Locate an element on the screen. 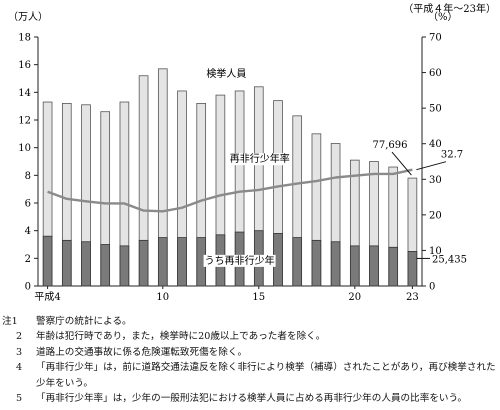 This screenshot has width=500, height=410. annotation-total-arrow is located at coordinates (401, 163).